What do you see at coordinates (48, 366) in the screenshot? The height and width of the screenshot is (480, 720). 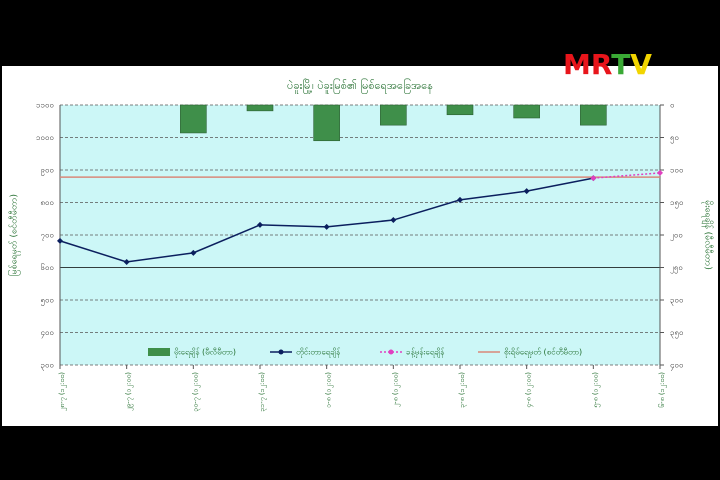 I see `y-tick-label: ၃၀၀` at bounding box center [48, 366].